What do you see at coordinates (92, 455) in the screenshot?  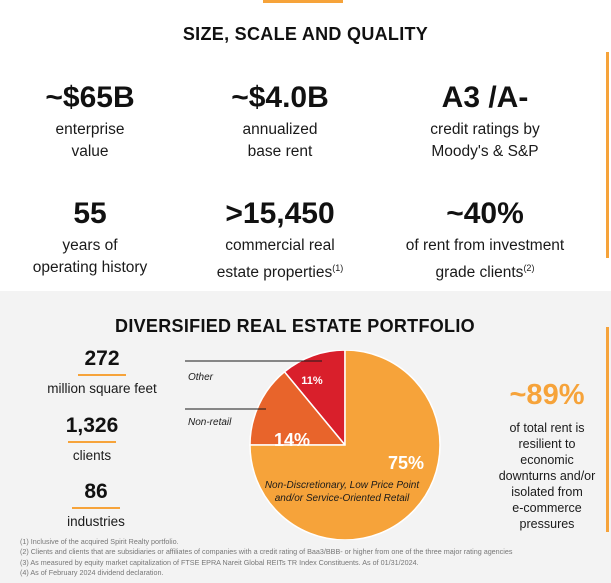 I see `stat-label: clients` at bounding box center [92, 455].